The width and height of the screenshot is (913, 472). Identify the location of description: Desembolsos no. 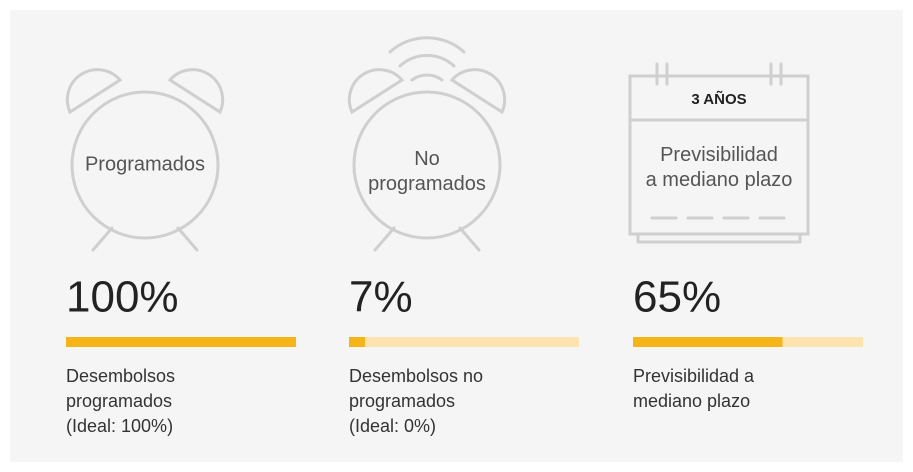
(416, 376).